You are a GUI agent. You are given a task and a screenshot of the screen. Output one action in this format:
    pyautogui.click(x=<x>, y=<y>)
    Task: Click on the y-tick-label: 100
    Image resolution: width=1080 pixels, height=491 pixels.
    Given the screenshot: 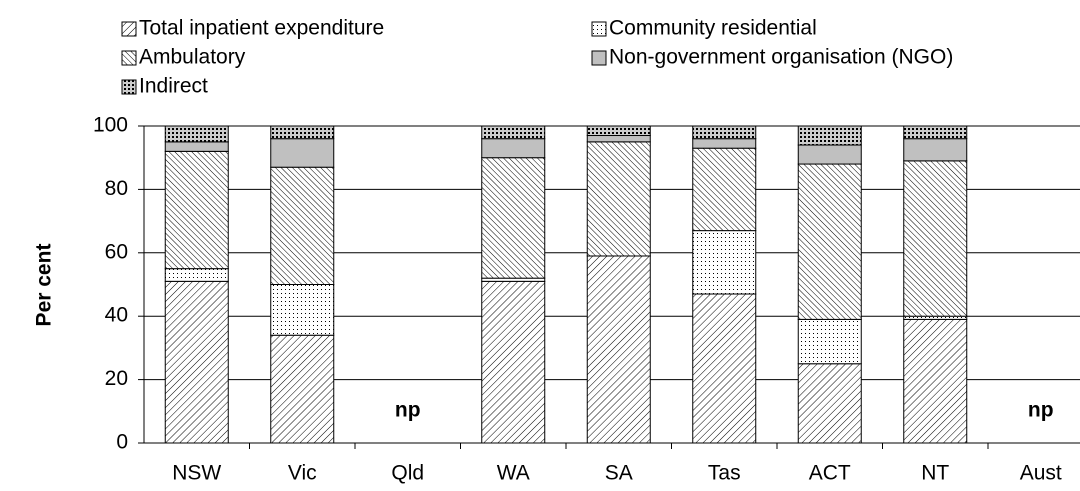 What is the action you would take?
    pyautogui.click(x=110, y=125)
    